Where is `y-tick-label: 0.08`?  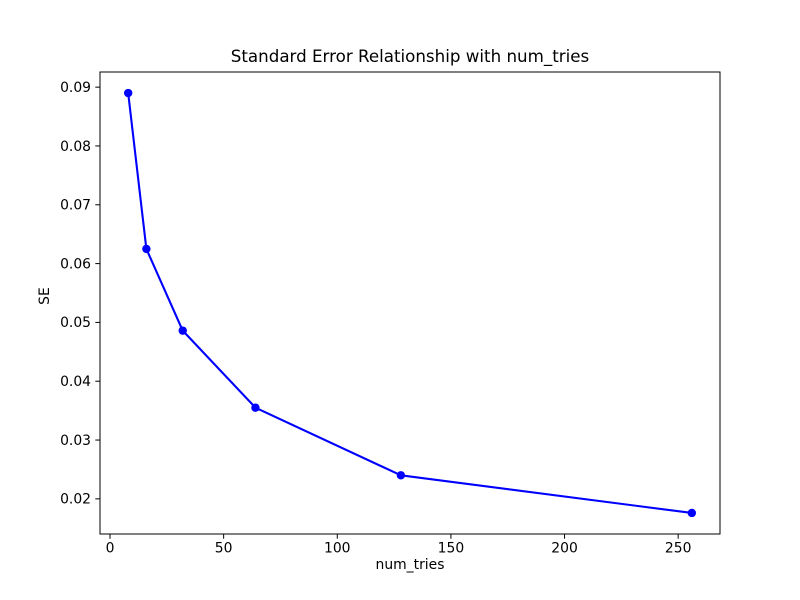
y-tick-label: 0.08 is located at coordinates (75, 147).